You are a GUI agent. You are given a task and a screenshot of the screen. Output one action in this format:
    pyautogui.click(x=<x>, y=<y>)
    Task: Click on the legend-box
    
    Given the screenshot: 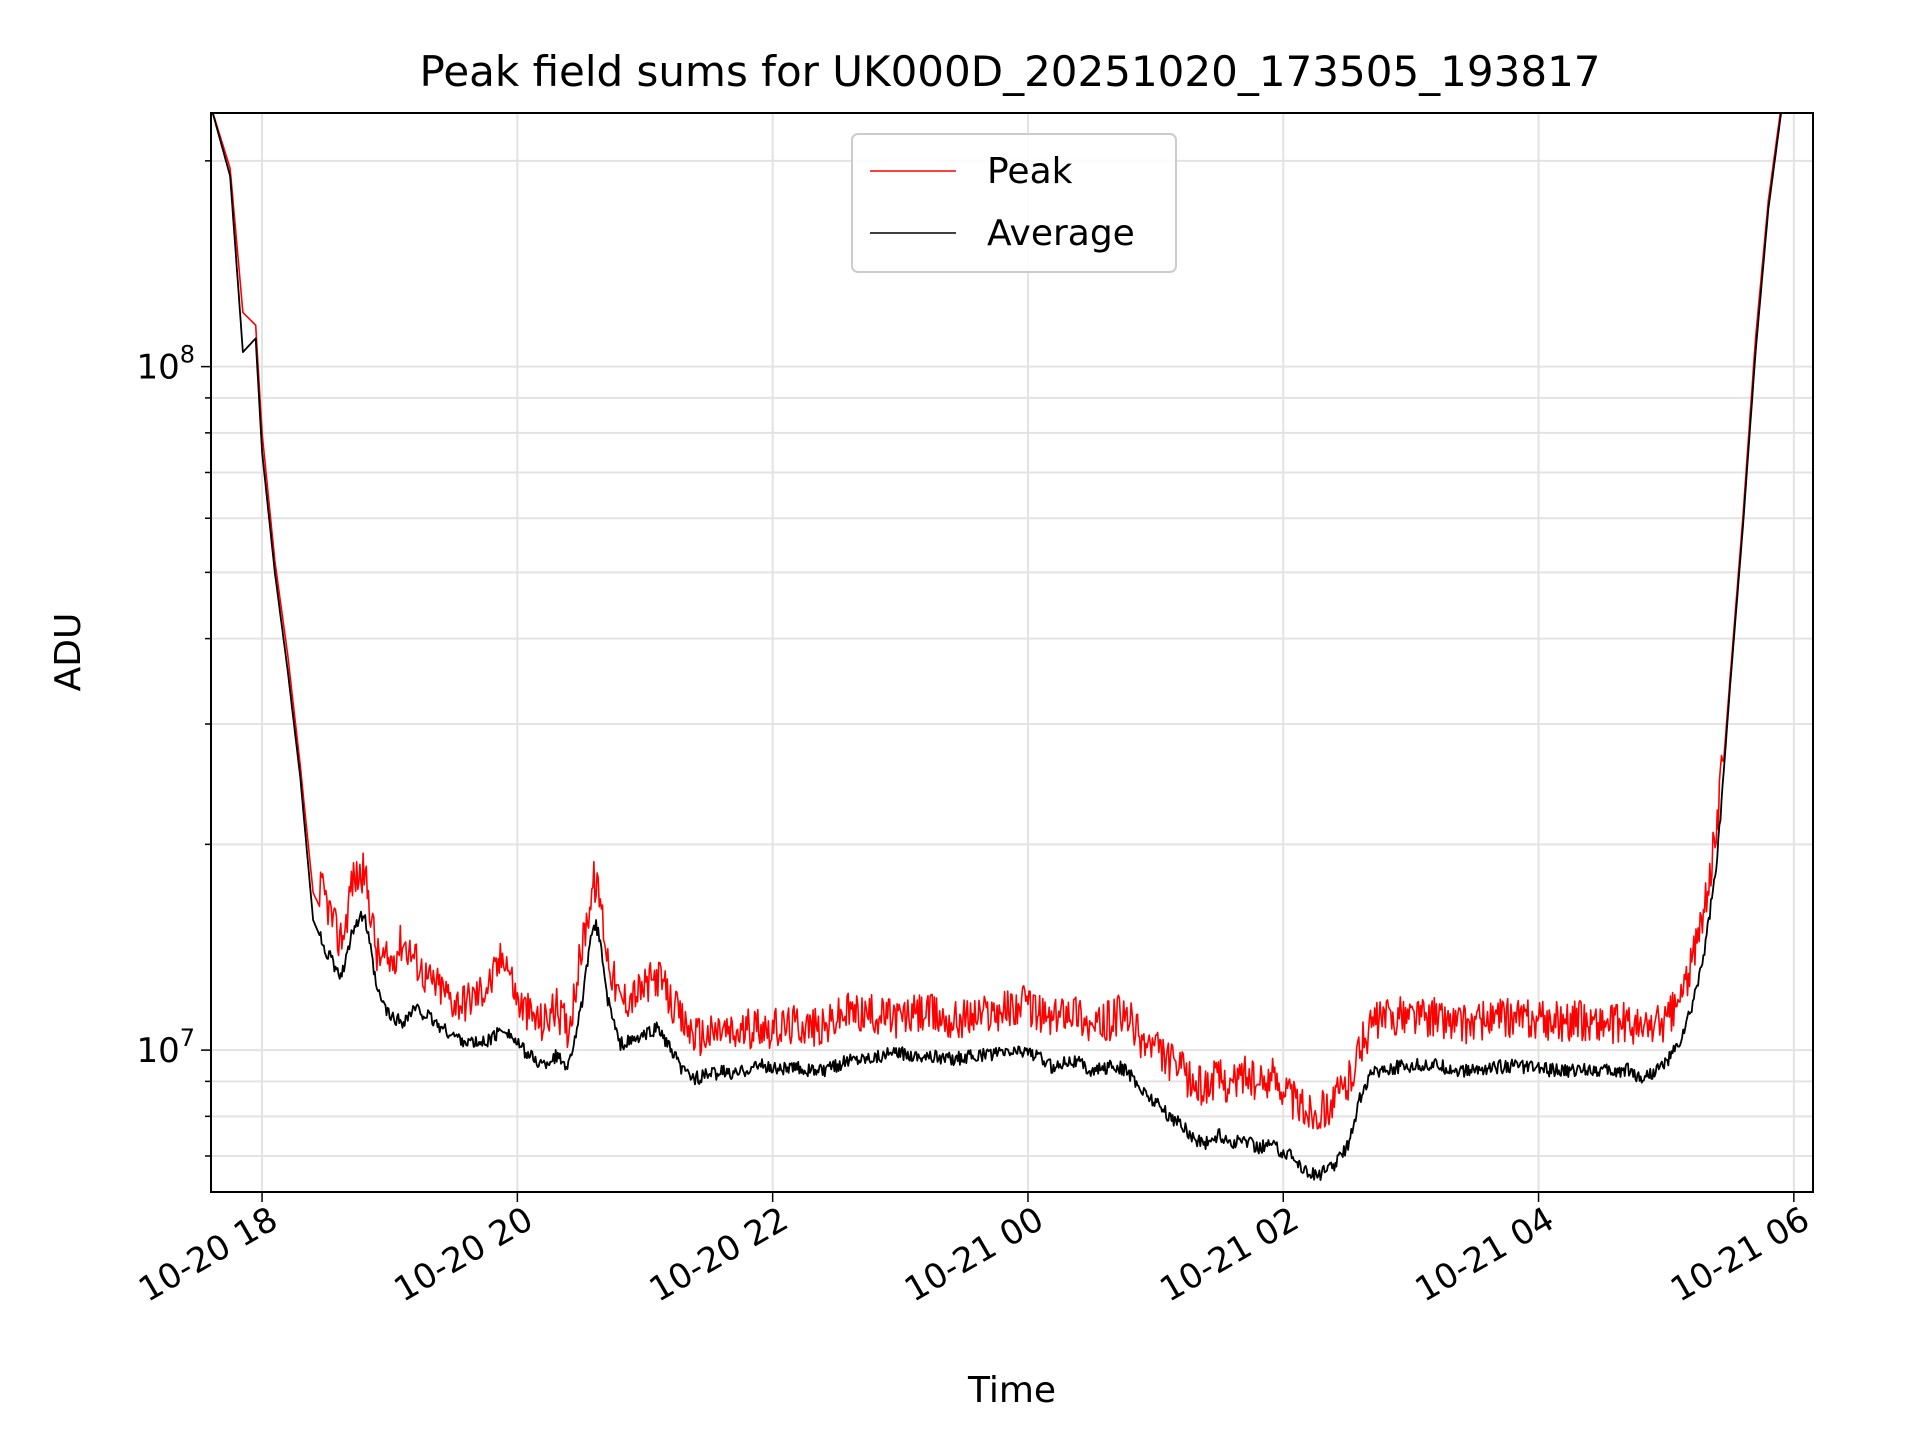 What is the action you would take?
    pyautogui.click(x=1014, y=203)
    